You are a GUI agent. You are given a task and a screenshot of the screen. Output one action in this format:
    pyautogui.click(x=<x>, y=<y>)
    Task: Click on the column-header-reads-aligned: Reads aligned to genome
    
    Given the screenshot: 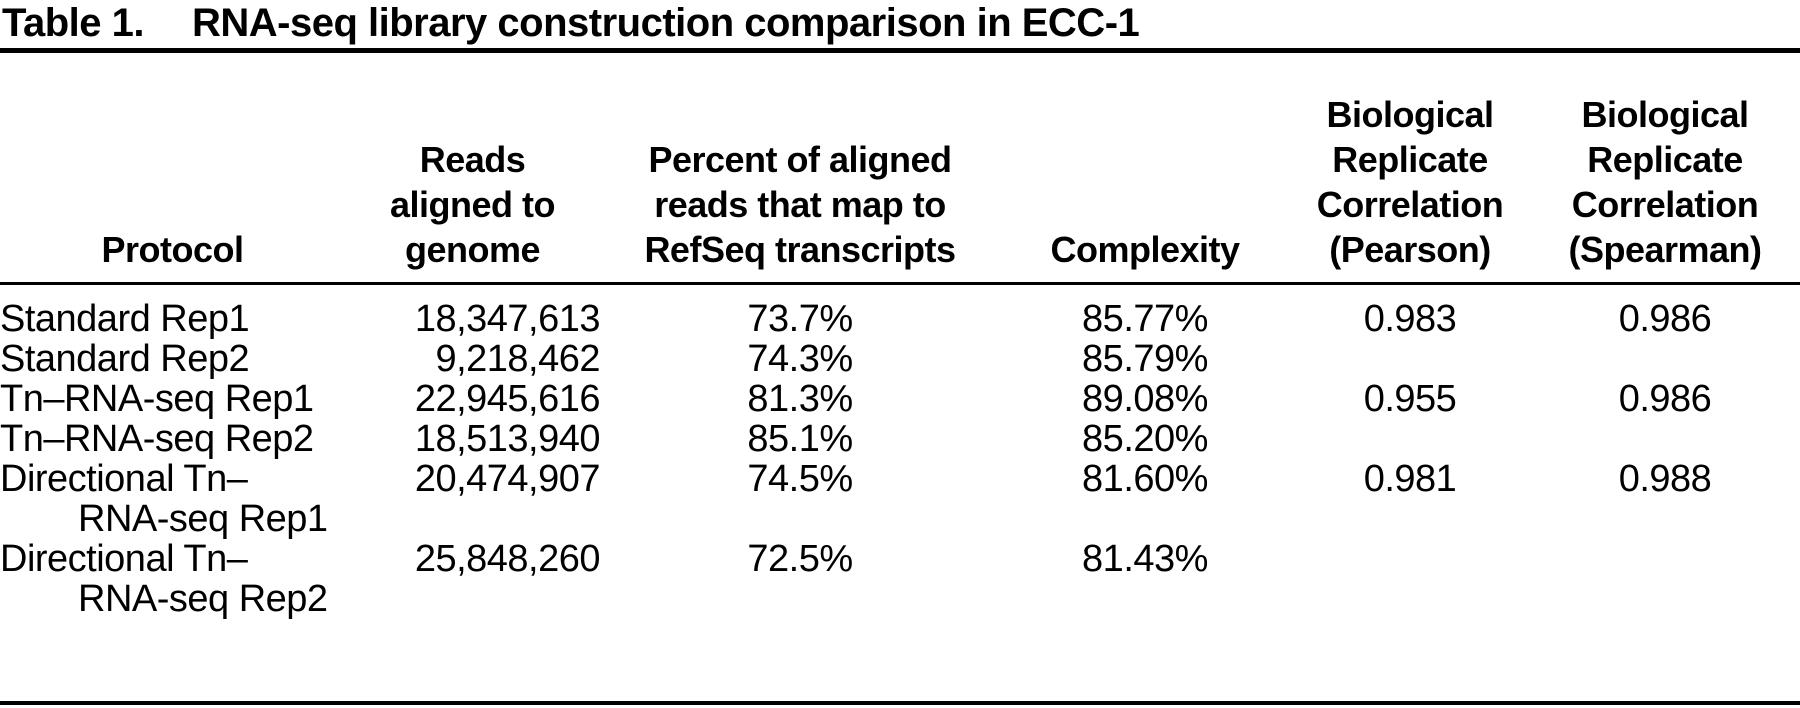 What is the action you would take?
    pyautogui.click(x=472, y=169)
    